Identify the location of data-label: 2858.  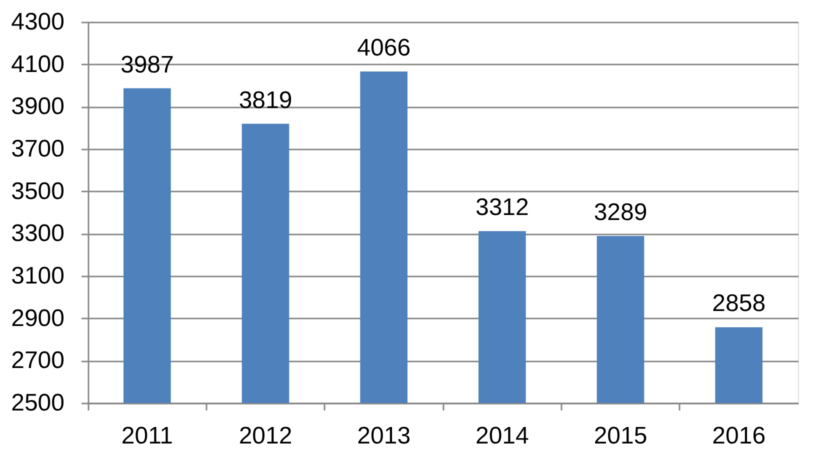
(739, 304).